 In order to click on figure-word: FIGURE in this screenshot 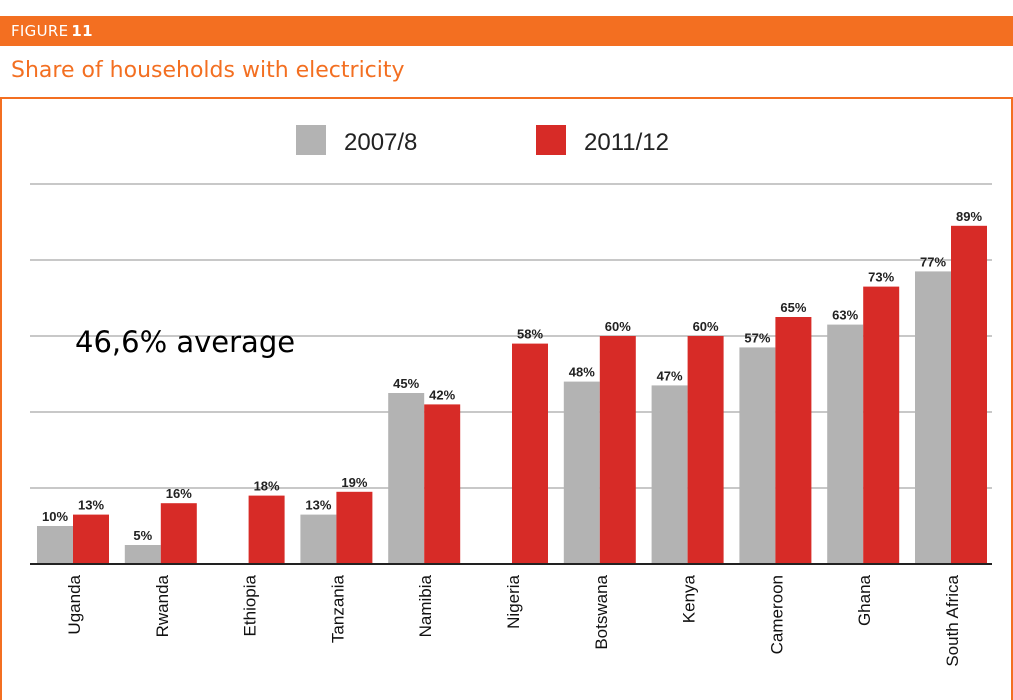, I will do `click(40, 31)`.